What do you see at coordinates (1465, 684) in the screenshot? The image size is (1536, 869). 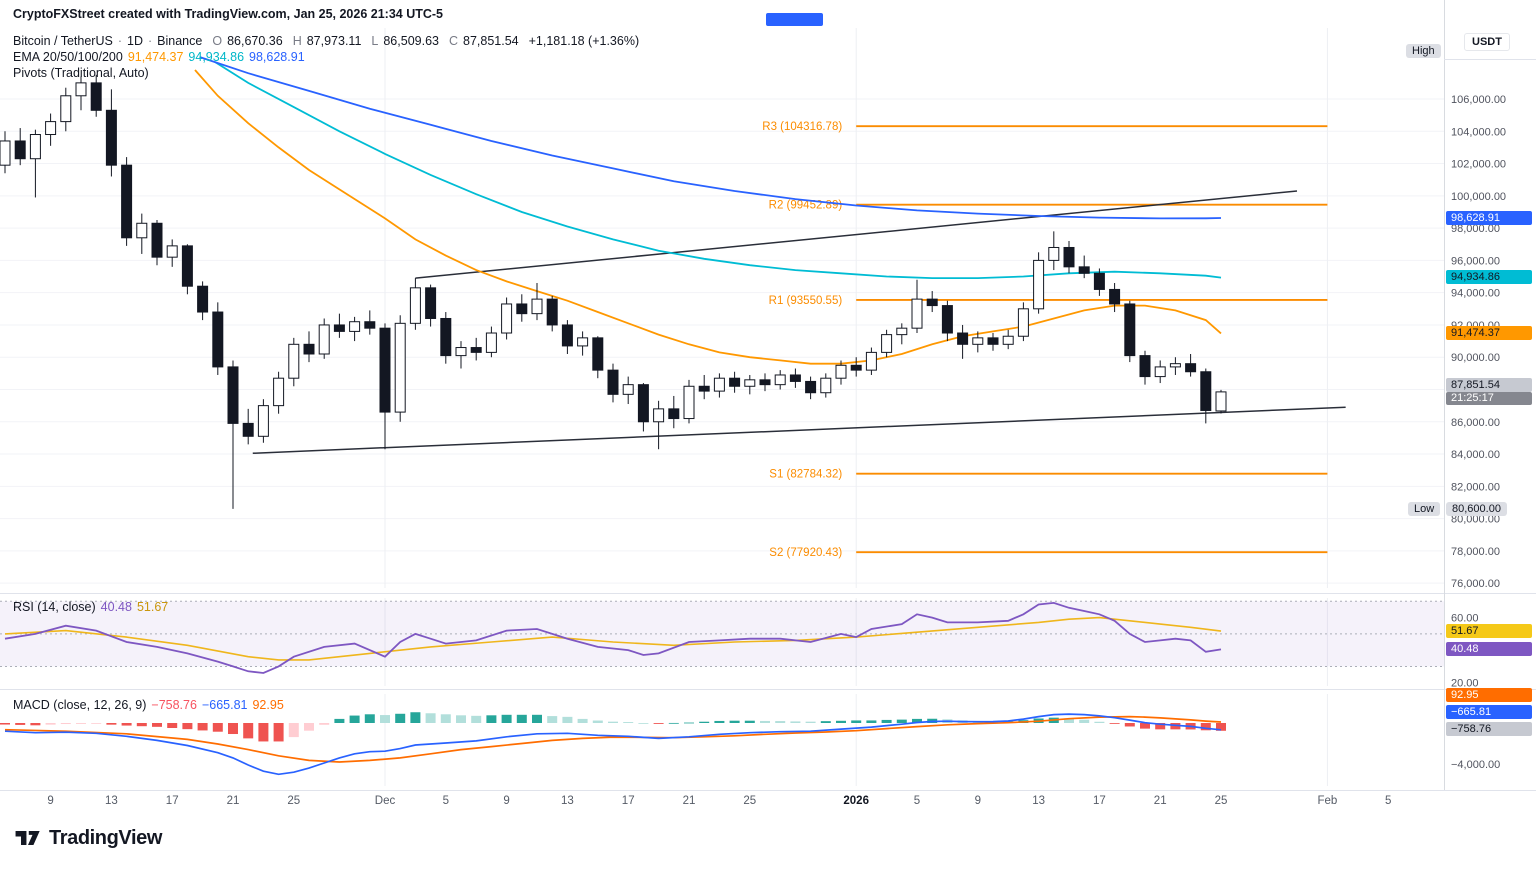 I see `svg-text: 20.00` at bounding box center [1465, 684].